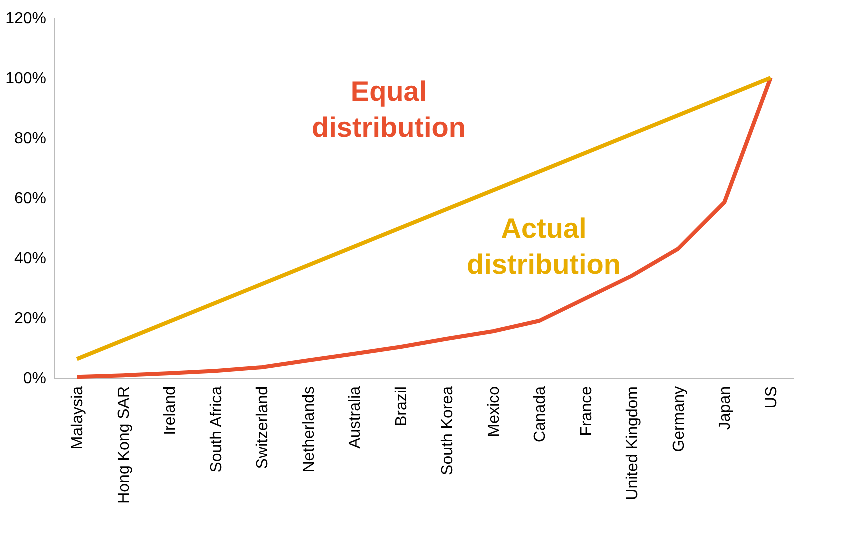 The width and height of the screenshot is (846, 548). Describe the element at coordinates (26, 79) in the screenshot. I see `y-tick-label: 100%` at that location.